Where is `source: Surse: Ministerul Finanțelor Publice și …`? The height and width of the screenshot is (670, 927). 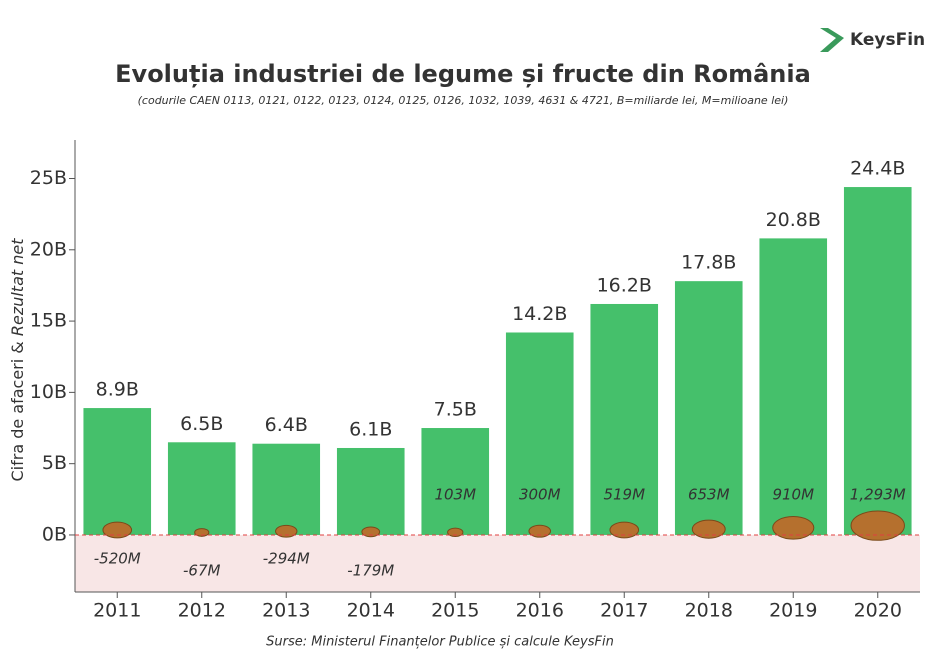
source: Surse: Ministerul Finanțelor Publice și … is located at coordinates (440, 642).